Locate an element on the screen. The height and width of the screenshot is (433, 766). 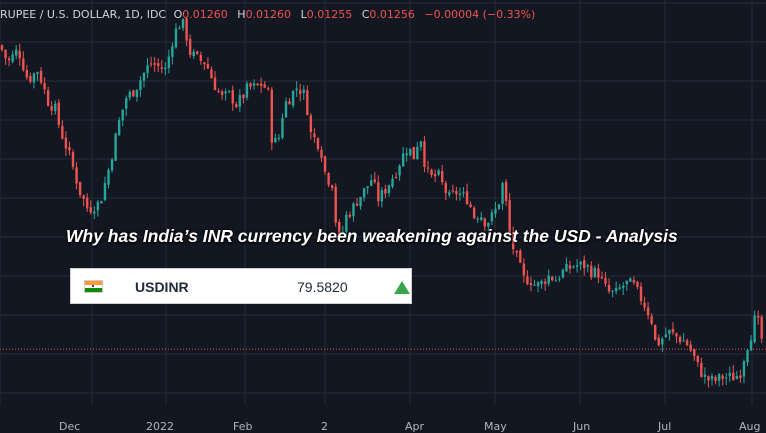
legend-symbol: RUPEE / U.S. DOLLAR, 1D, IDC is located at coordinates (83, 14).